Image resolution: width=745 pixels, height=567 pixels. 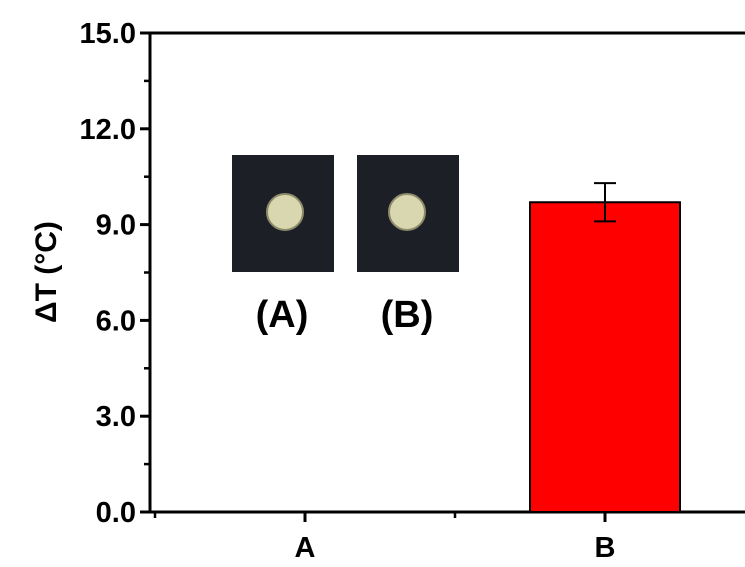 I want to click on inset-photo-a-spot, so click(x=285, y=212).